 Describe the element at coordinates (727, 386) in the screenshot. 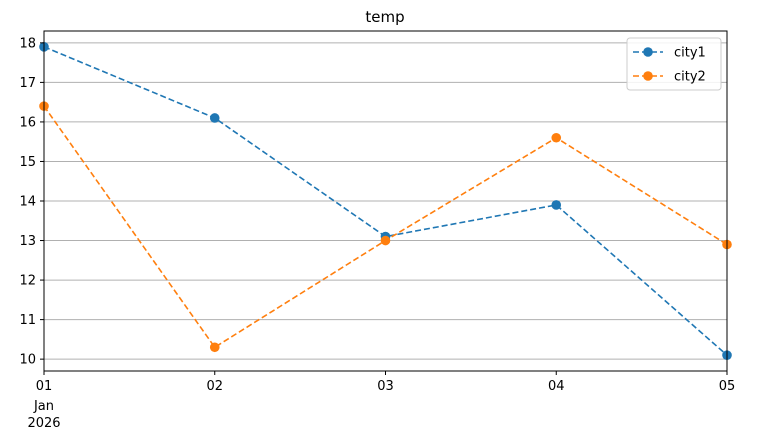

I see `x-tick-label: 05` at that location.